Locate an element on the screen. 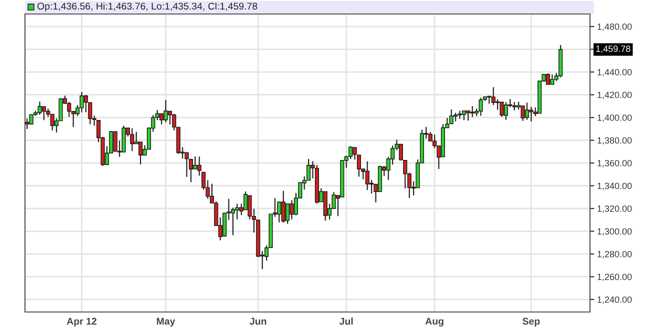 The image size is (645, 336). y-tick-label: 1,280.00 is located at coordinates (615, 254).